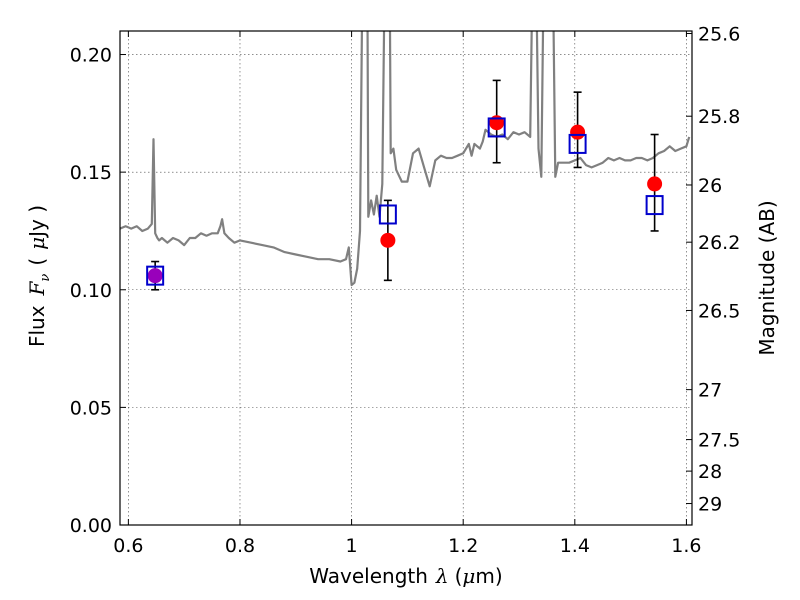 Image resolution: width=800 pixels, height=600 pixels. I want to click on y-tick-label: 0.00, so click(91, 526).